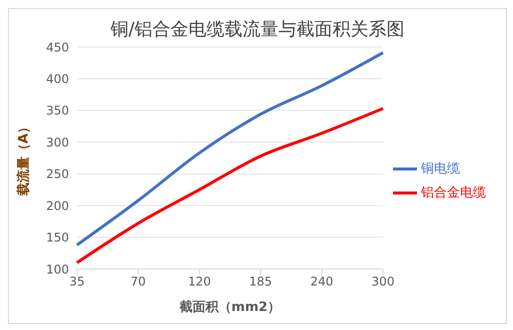  I want to click on x-axis-title: 截面积（mm2）, so click(229, 307).